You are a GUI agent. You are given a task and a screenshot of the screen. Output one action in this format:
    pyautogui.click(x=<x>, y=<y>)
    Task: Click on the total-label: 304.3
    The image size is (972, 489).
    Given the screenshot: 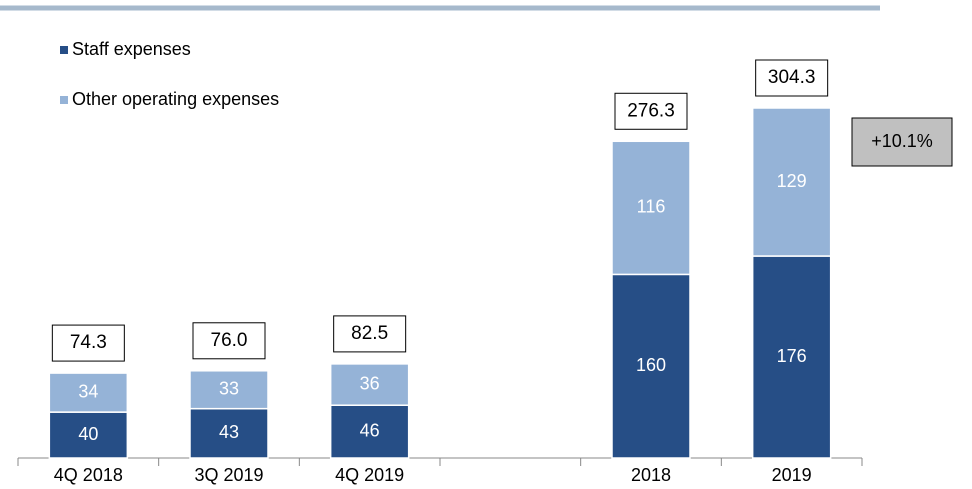 What is the action you would take?
    pyautogui.click(x=792, y=77)
    